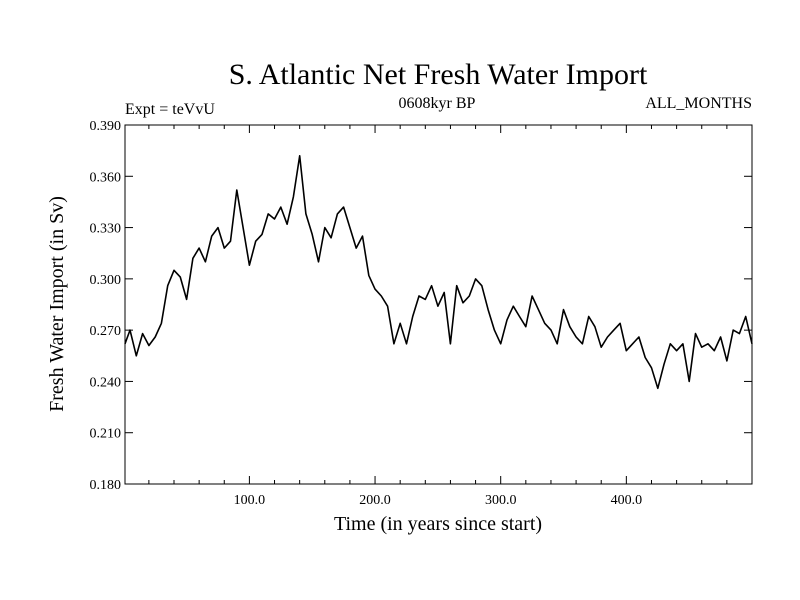 The image size is (800, 600). What do you see at coordinates (106, 177) in the screenshot?
I see `y-tick-label: 0.360` at bounding box center [106, 177].